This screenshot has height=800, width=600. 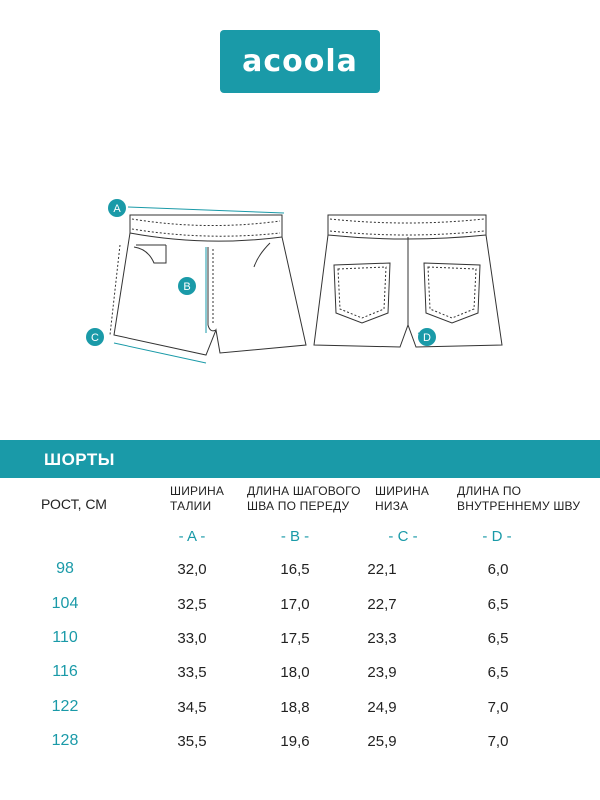 I want to click on table-cell: 35,5, so click(x=192, y=741).